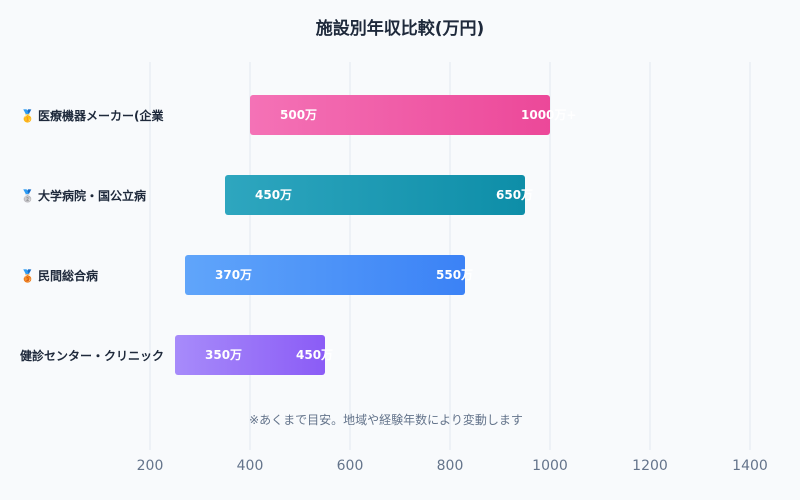 The width and height of the screenshot is (800, 500). I want to click on category-label: 民間総合病, so click(68, 275).